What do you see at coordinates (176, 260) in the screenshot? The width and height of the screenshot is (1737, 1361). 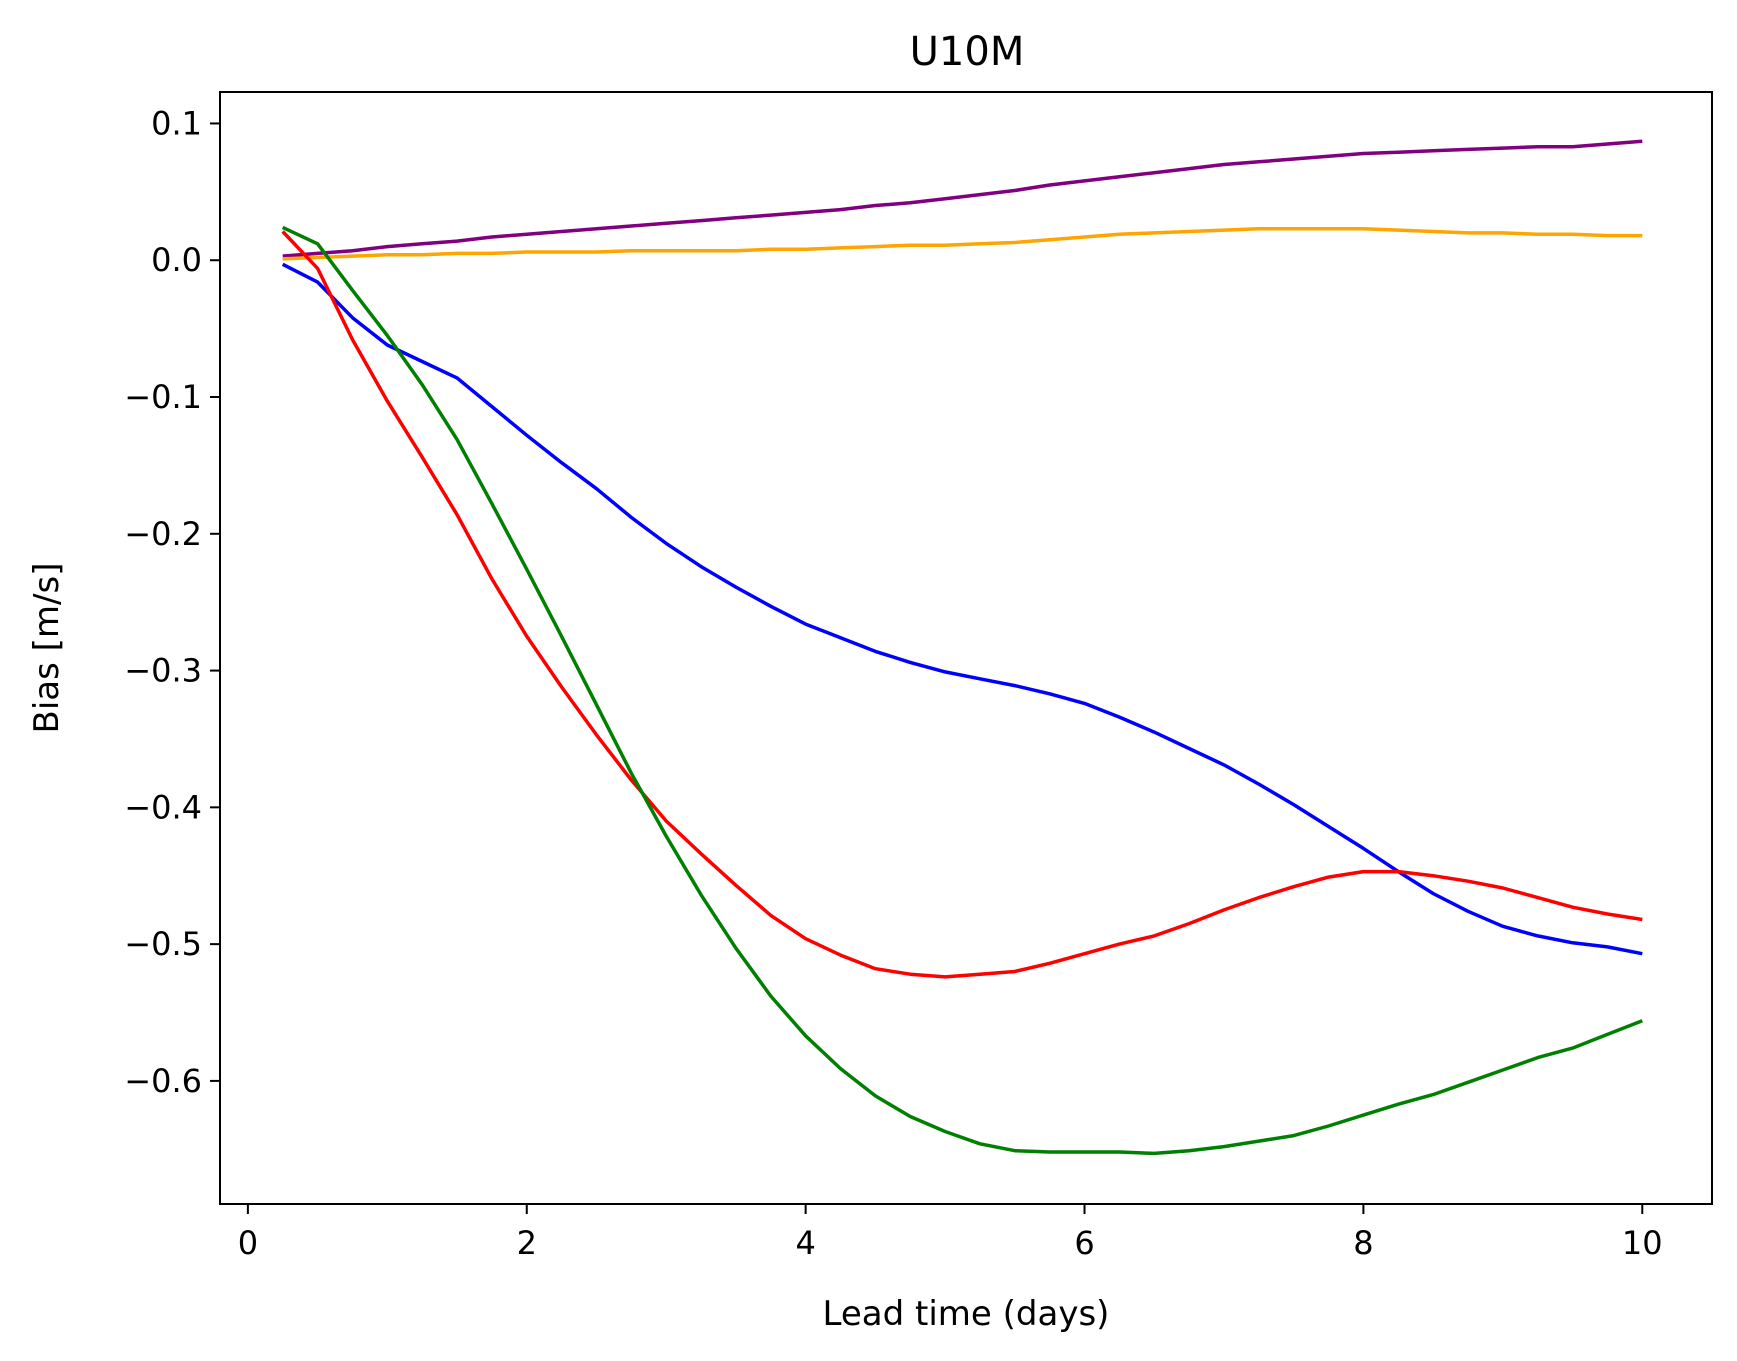 I see `y-tick-label: 0.0` at bounding box center [176, 260].